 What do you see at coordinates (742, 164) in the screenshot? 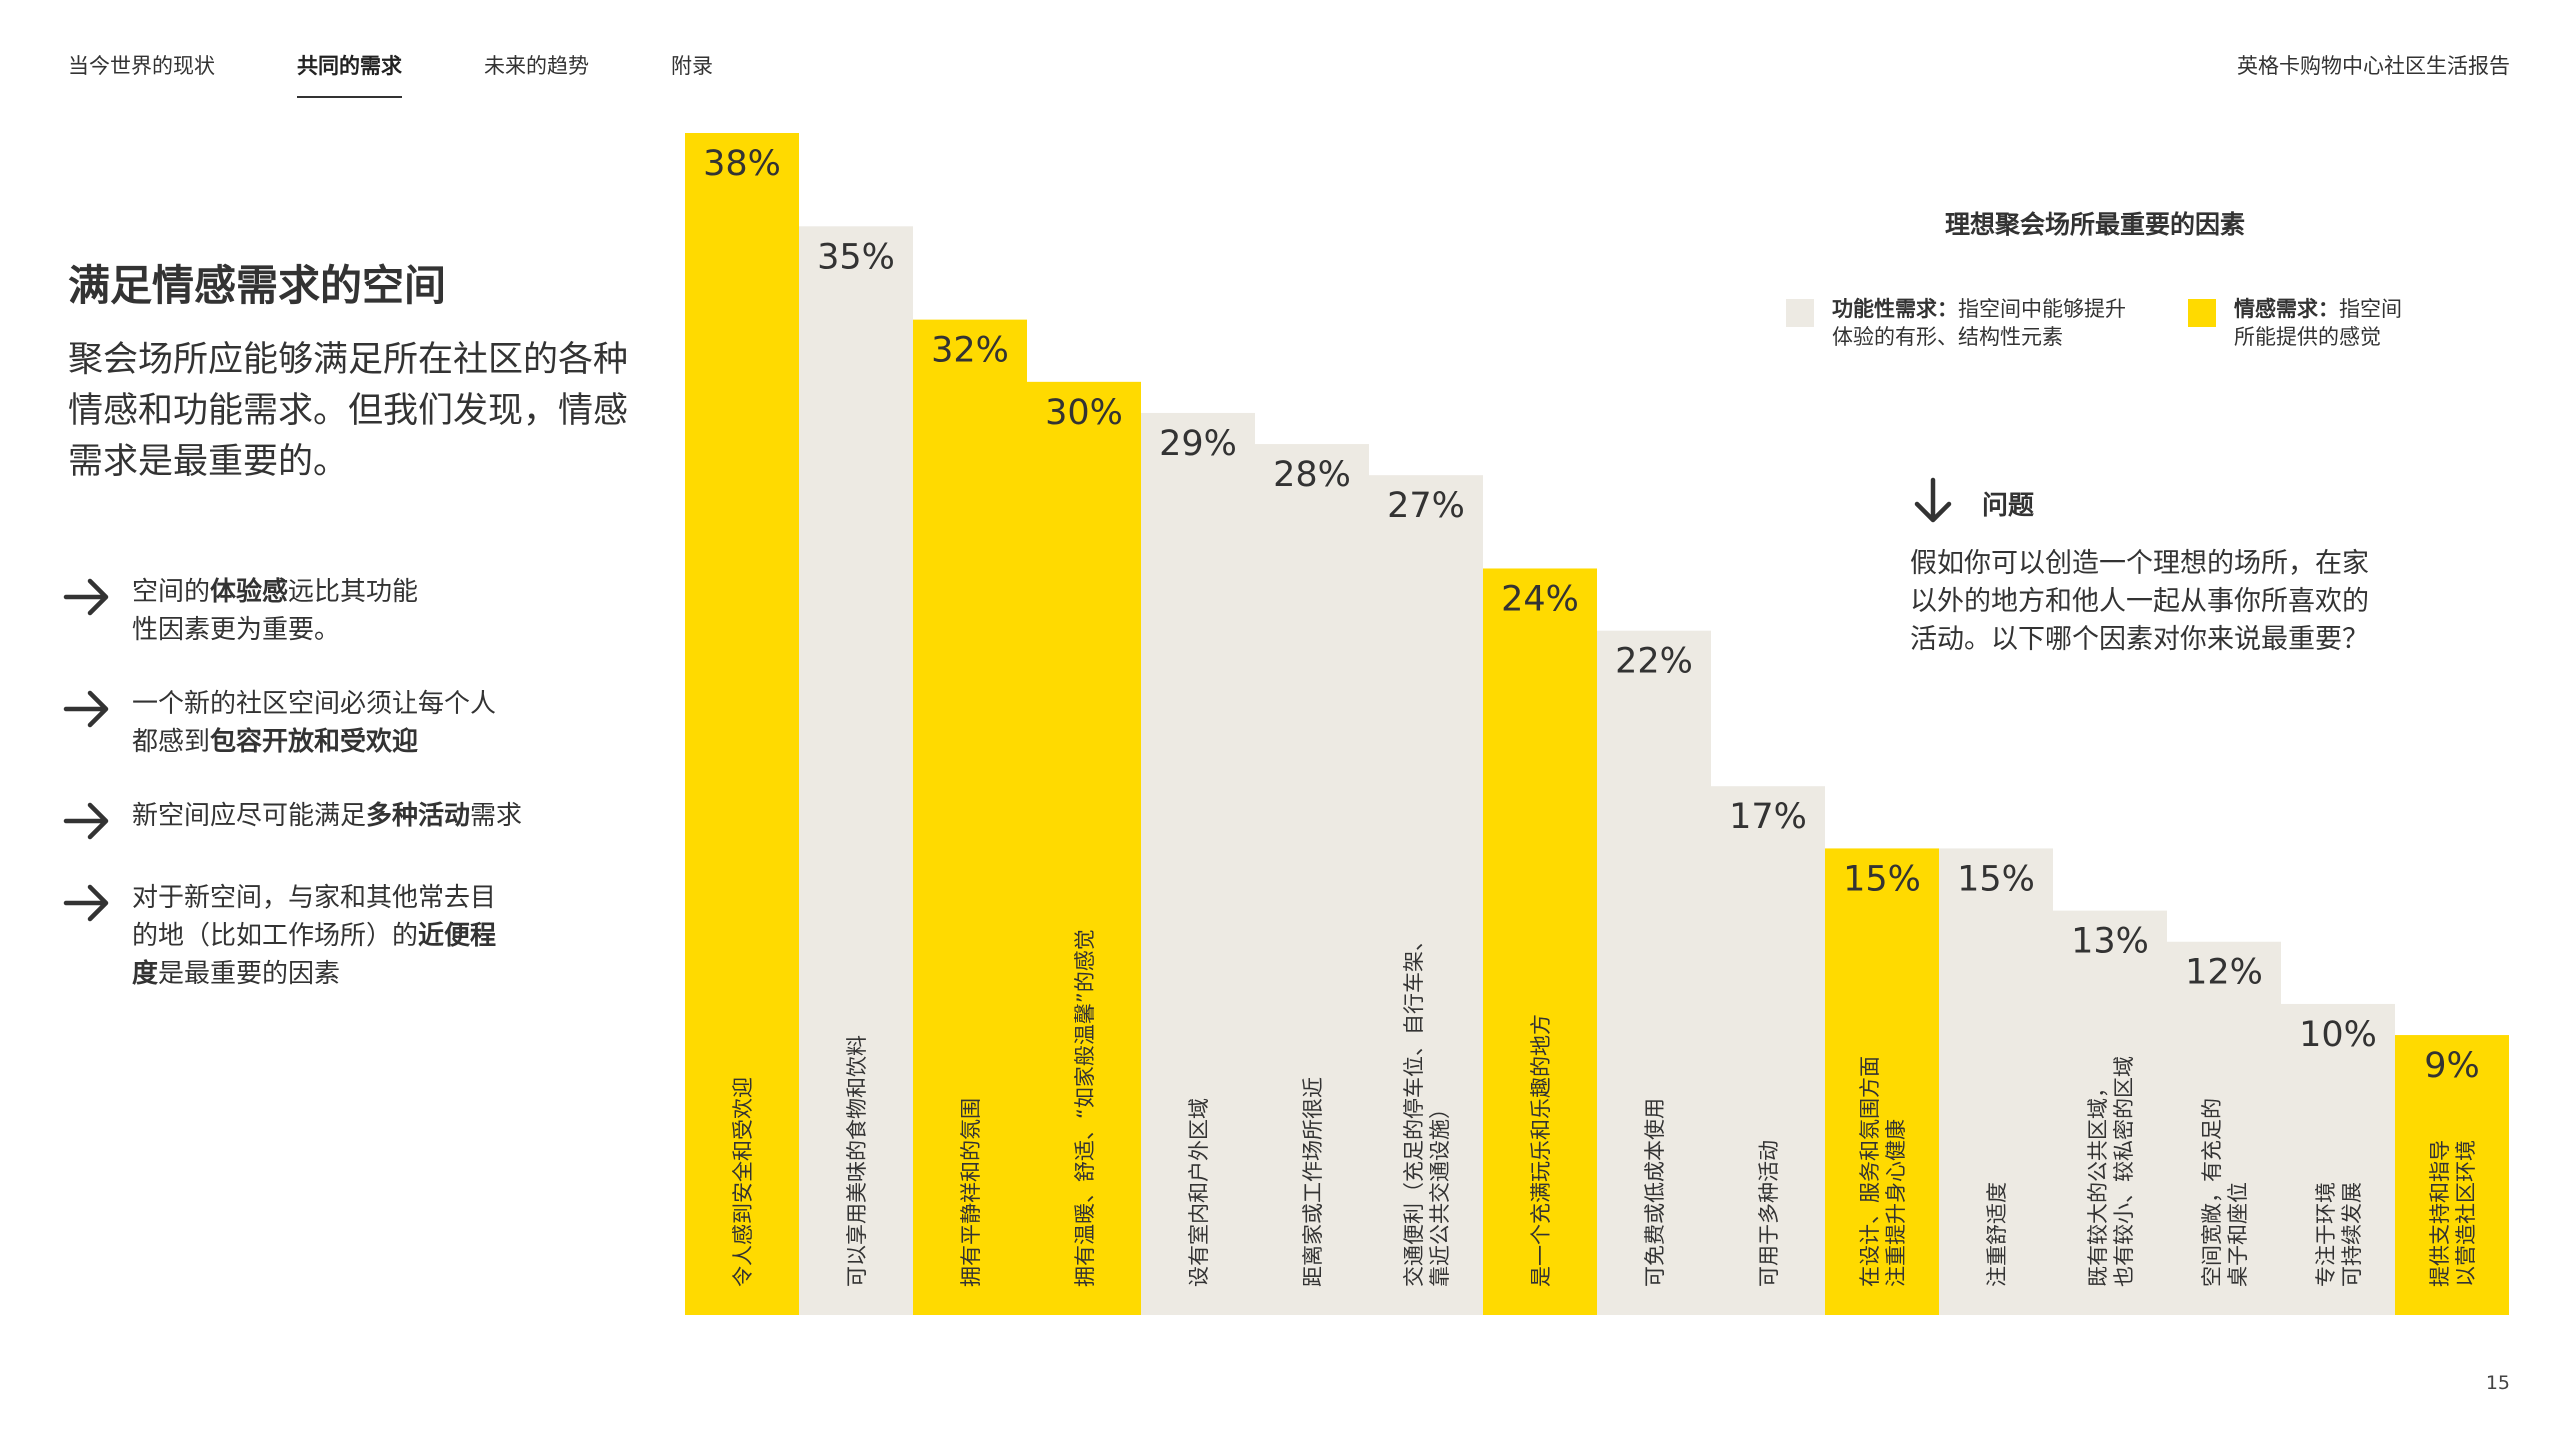
I see `bar-value-label: 38%` at bounding box center [742, 164].